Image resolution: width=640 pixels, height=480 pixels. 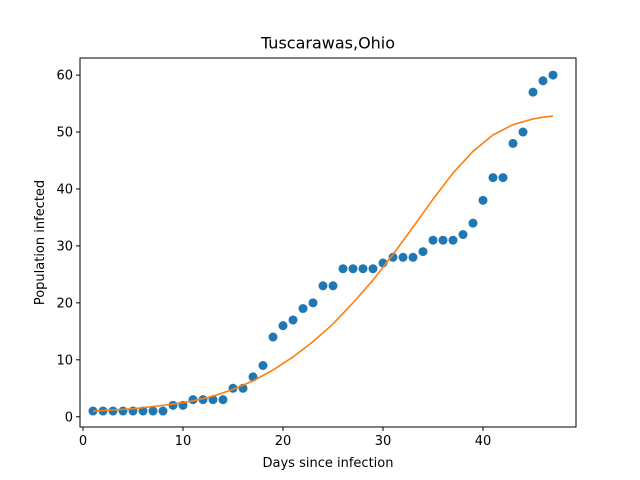 I want to click on x-tick-label: 10, so click(x=183, y=441).